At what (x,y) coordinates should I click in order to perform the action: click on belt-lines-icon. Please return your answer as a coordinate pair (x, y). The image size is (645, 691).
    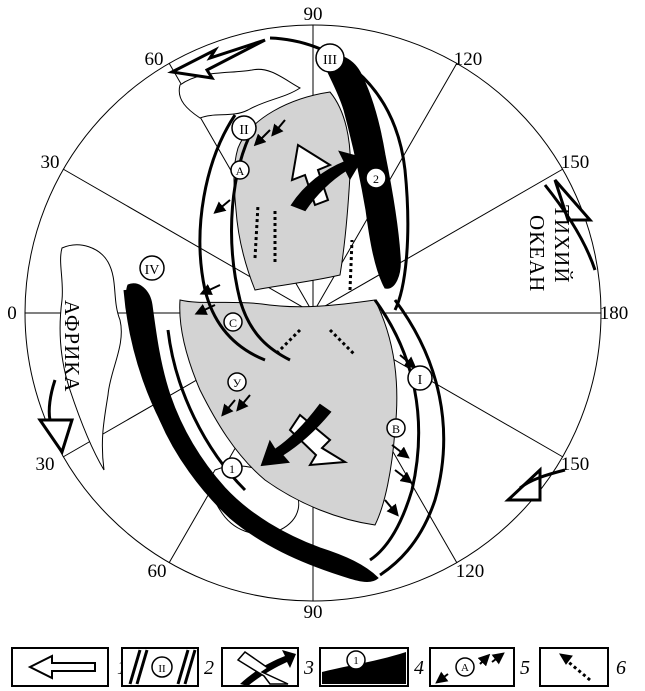
    Looking at the image, I should click on (162, 667).